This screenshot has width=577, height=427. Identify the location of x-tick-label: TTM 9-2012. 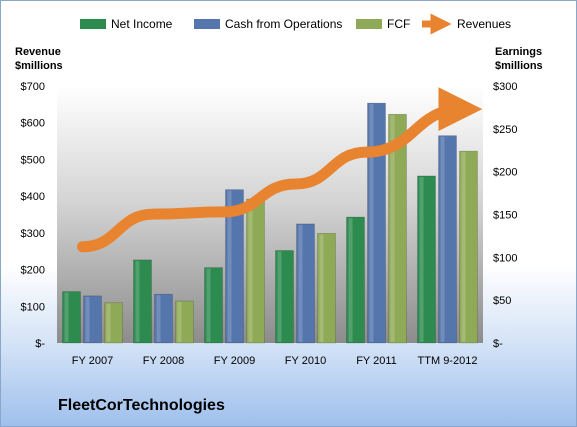
(448, 361).